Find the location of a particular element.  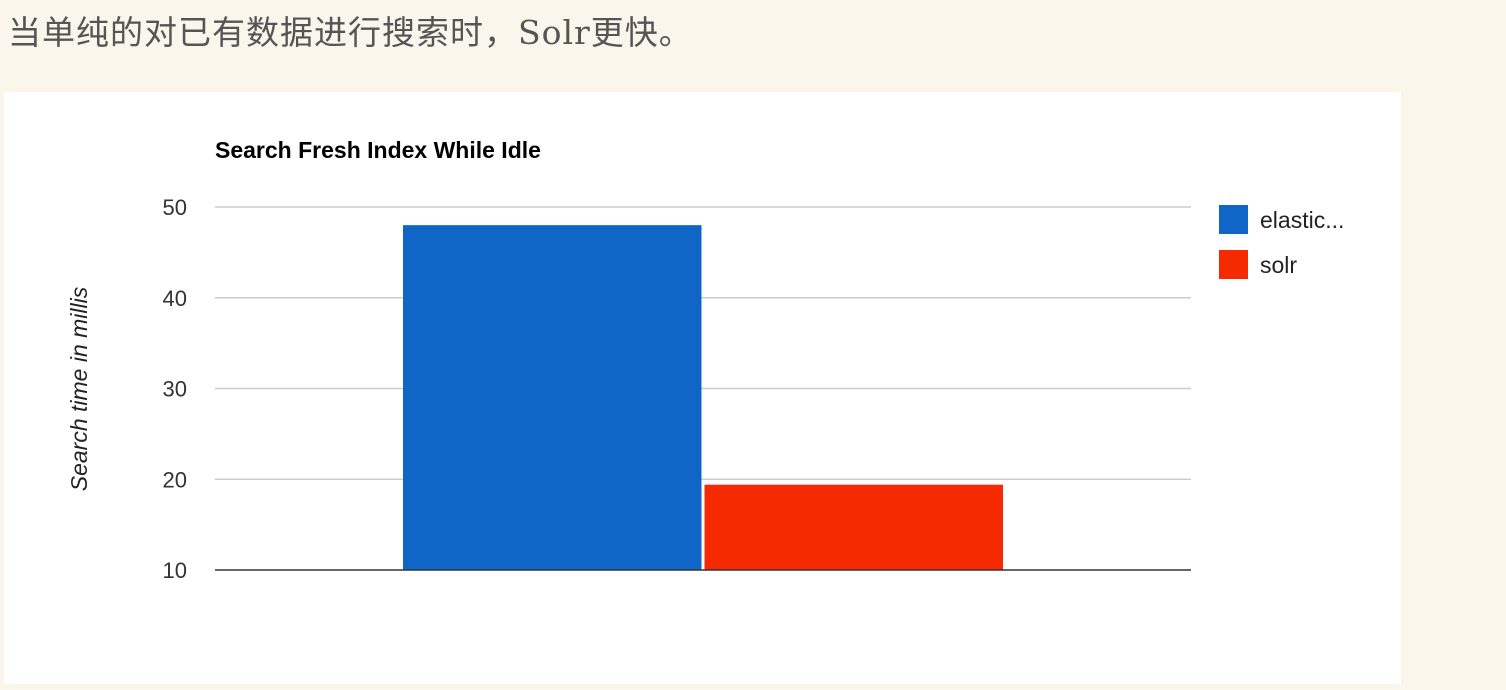

page-caption: 当单纯的对已有数据进行搜索时，Solr更快。 is located at coordinates (350, 30).